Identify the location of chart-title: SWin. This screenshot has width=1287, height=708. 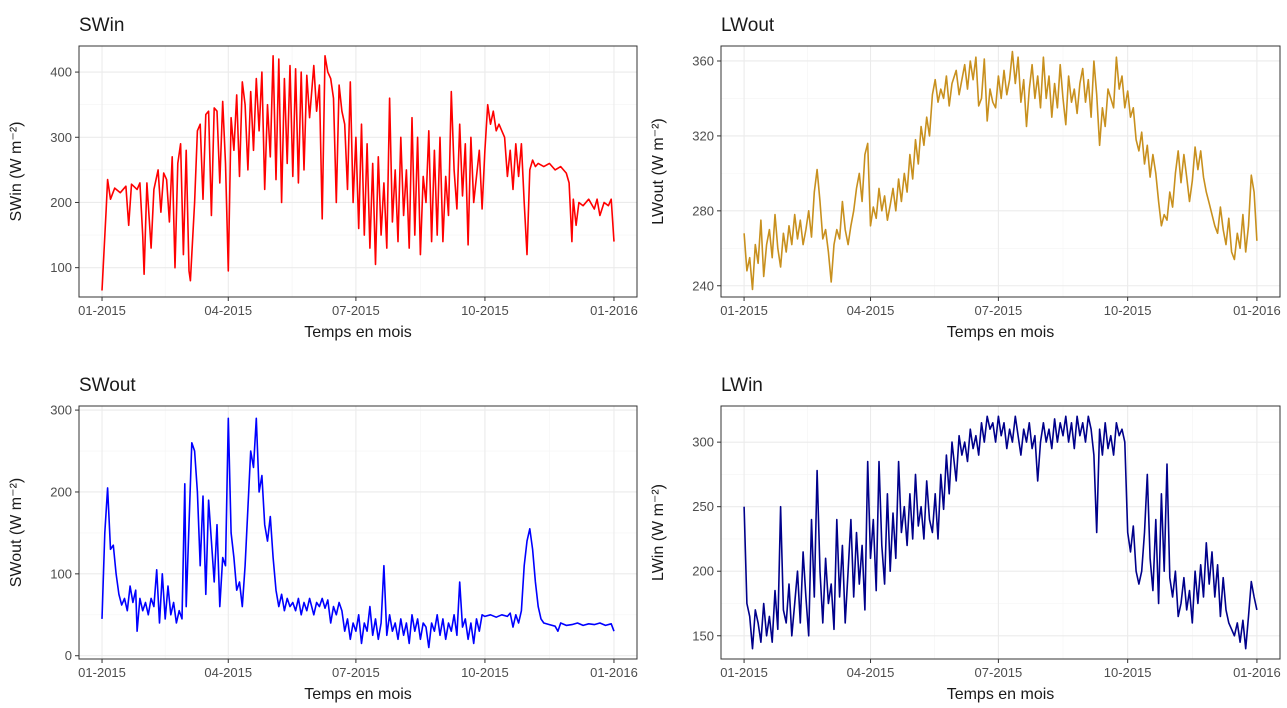
(101, 25).